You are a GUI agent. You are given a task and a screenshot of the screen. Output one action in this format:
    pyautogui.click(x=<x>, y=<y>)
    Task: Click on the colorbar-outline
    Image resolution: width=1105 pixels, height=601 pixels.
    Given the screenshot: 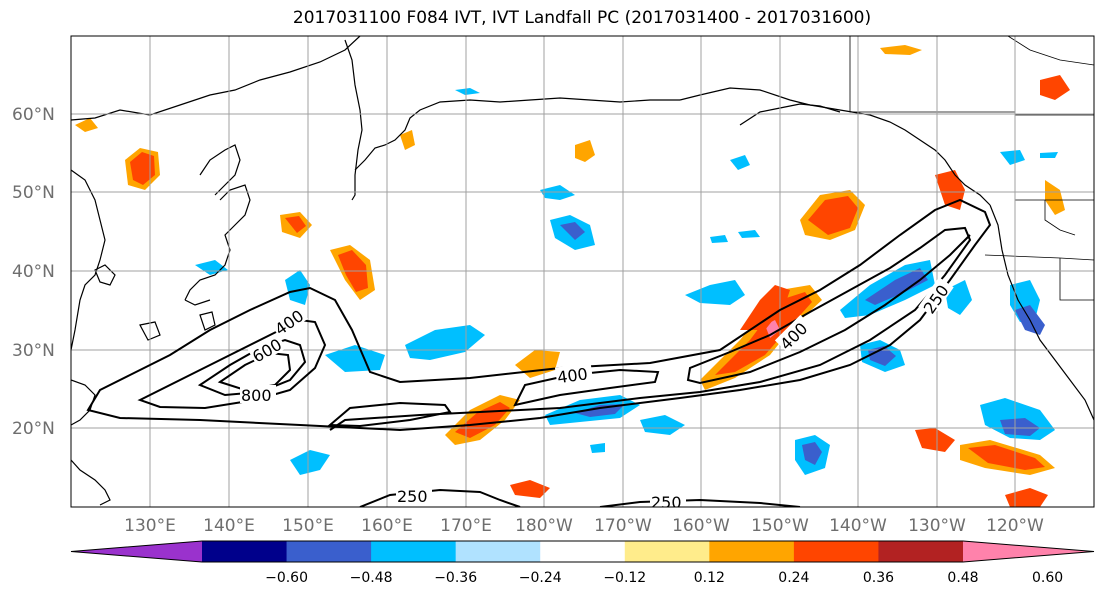 What is the action you would take?
    pyautogui.click(x=582, y=551)
    